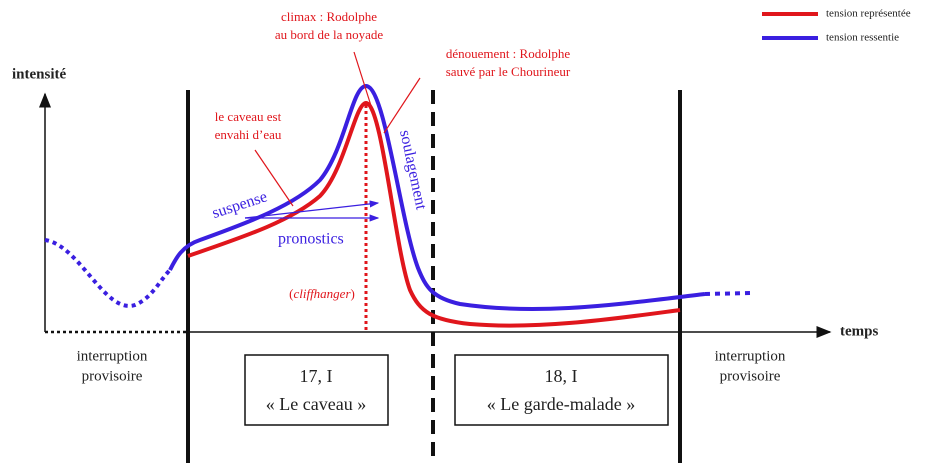 This screenshot has height=463, width=946. Describe the element at coordinates (862, 38) in the screenshot. I see `legend-label: tension ressentie` at that location.